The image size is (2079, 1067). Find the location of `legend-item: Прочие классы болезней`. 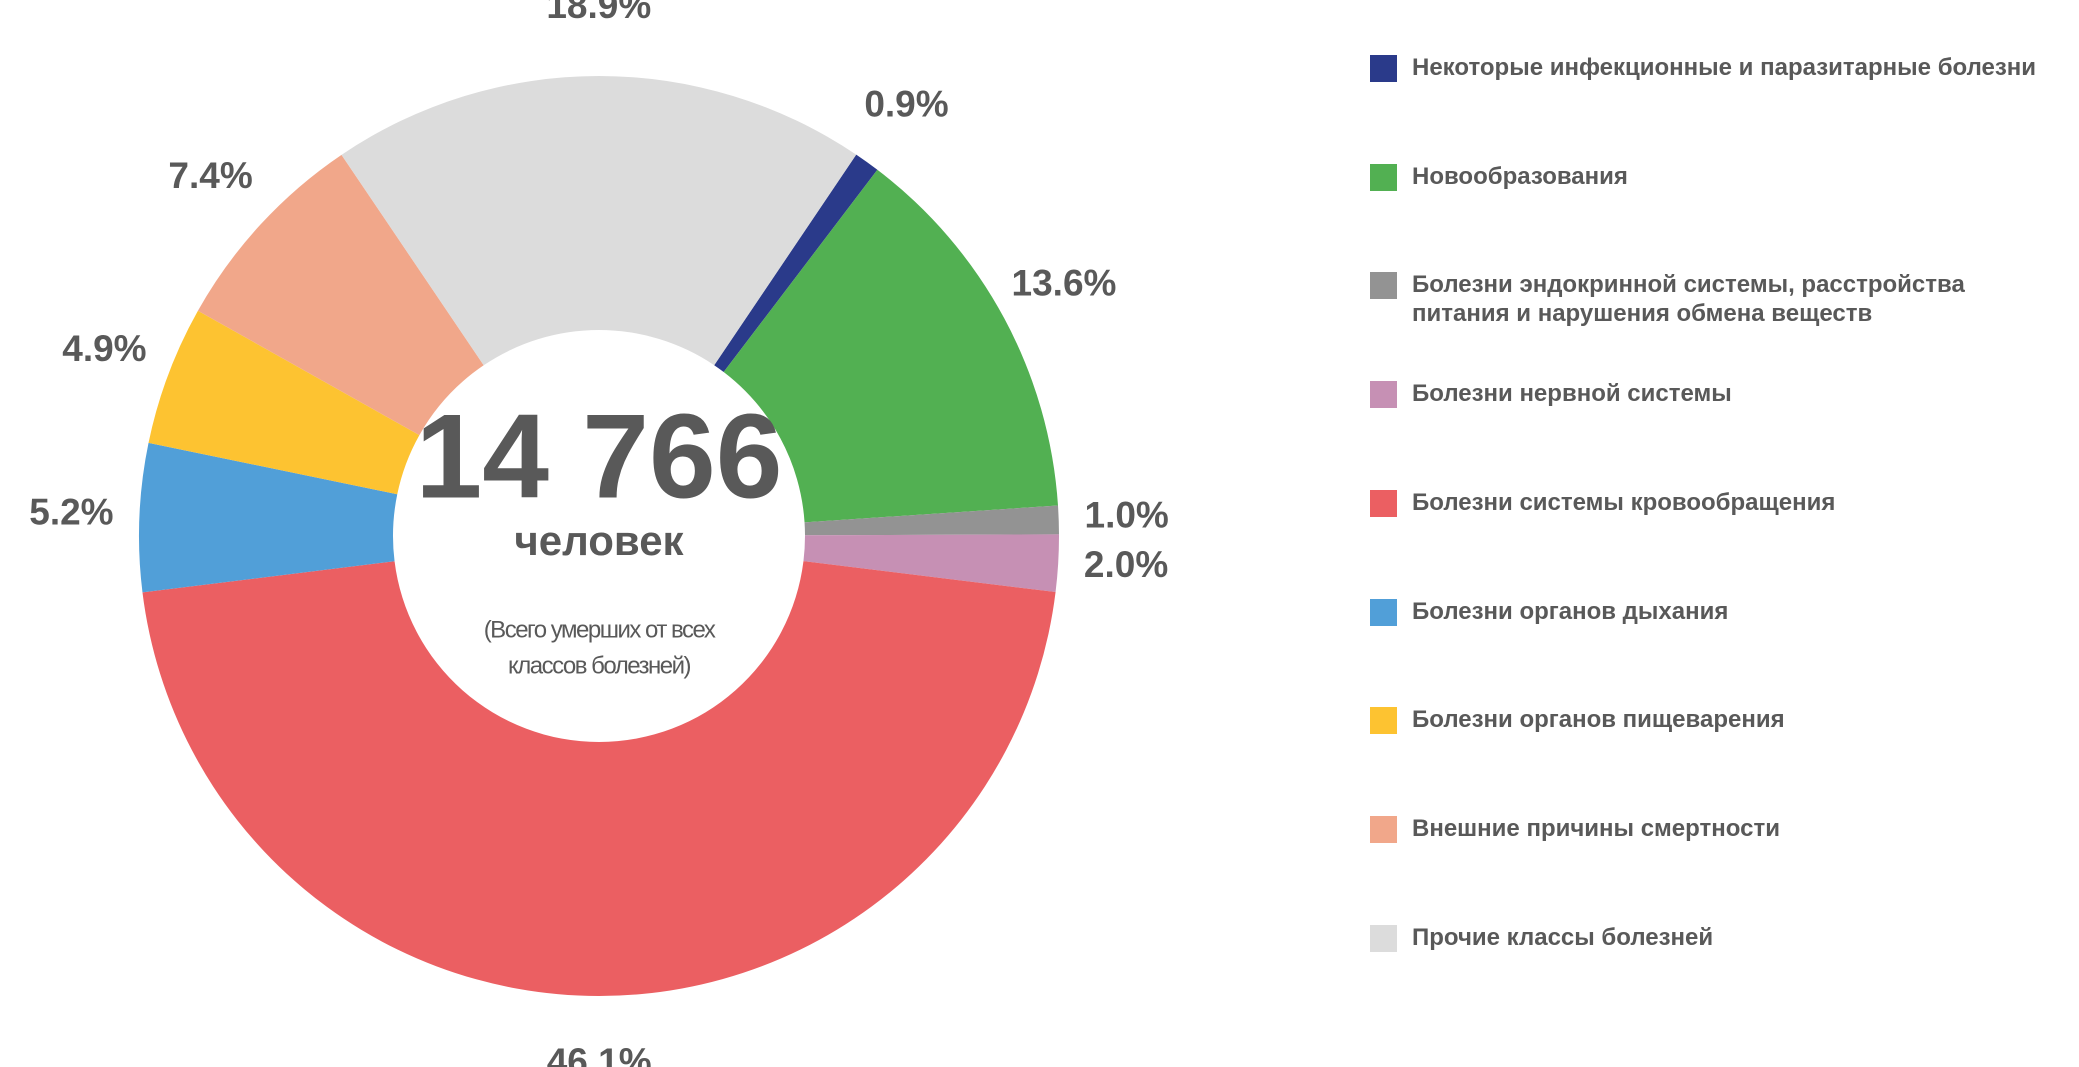

legend-item: Прочие классы болезней is located at coordinates (1711, 937).